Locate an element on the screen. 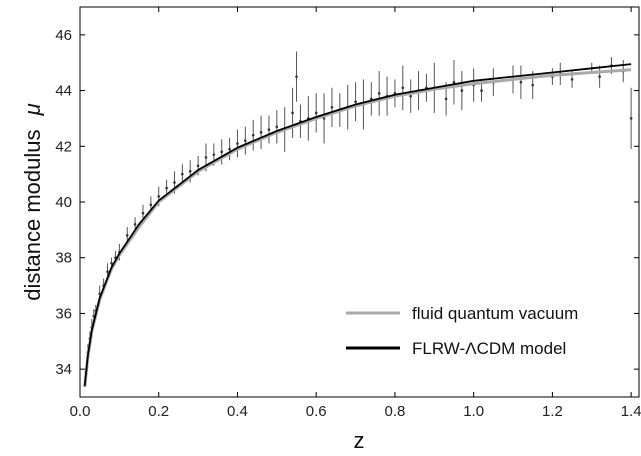 This screenshot has width=641, height=456. y-tick-label: 36 is located at coordinates (63, 313).